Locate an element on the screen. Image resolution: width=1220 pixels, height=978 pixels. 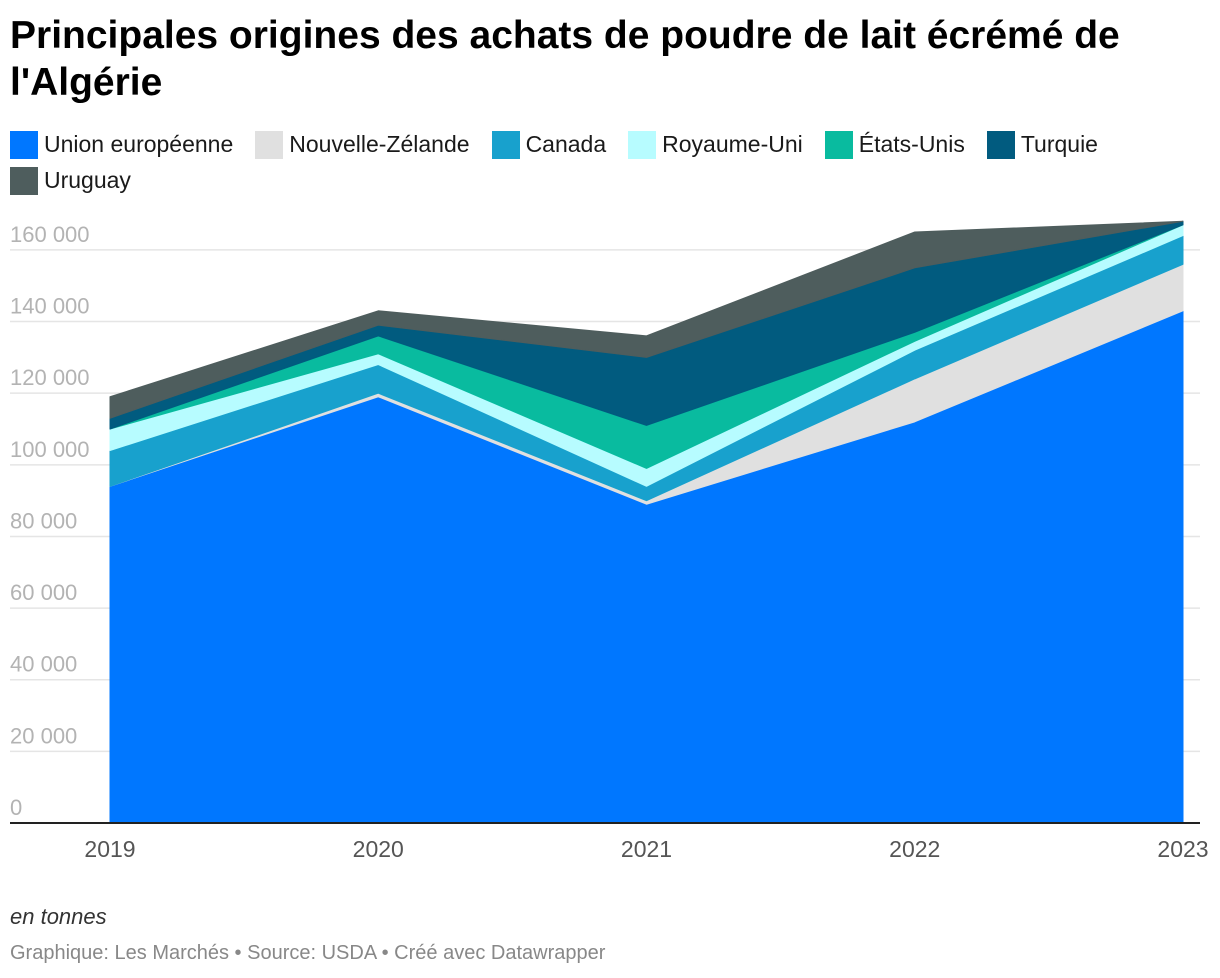
y-tick-label: 20 000 is located at coordinates (43, 735).